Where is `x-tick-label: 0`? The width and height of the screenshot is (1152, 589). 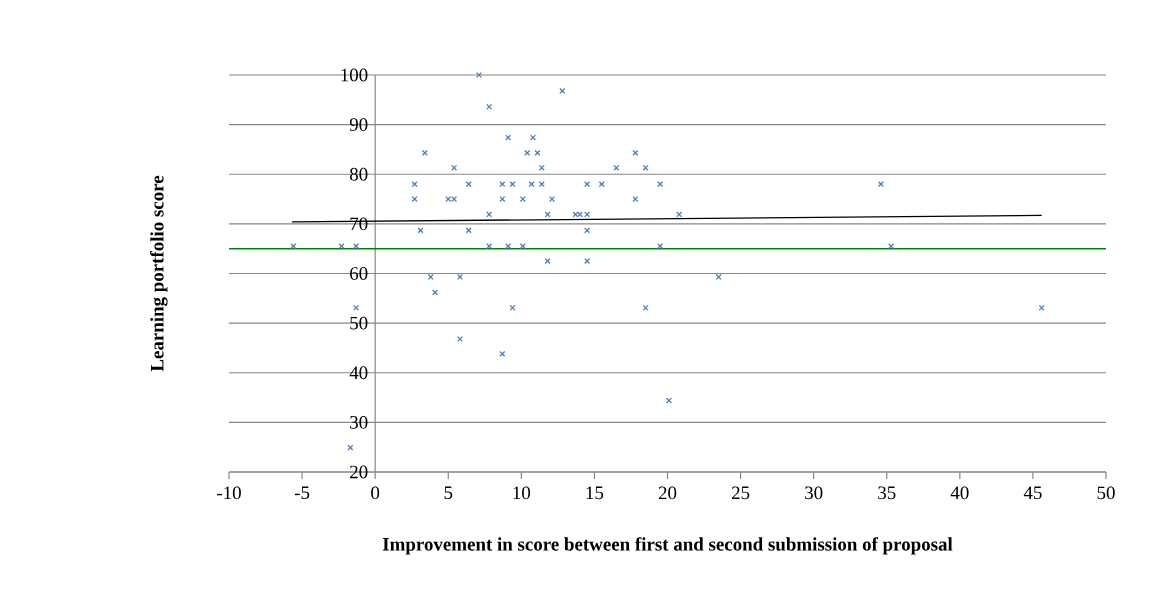 x-tick-label: 0 is located at coordinates (375, 493).